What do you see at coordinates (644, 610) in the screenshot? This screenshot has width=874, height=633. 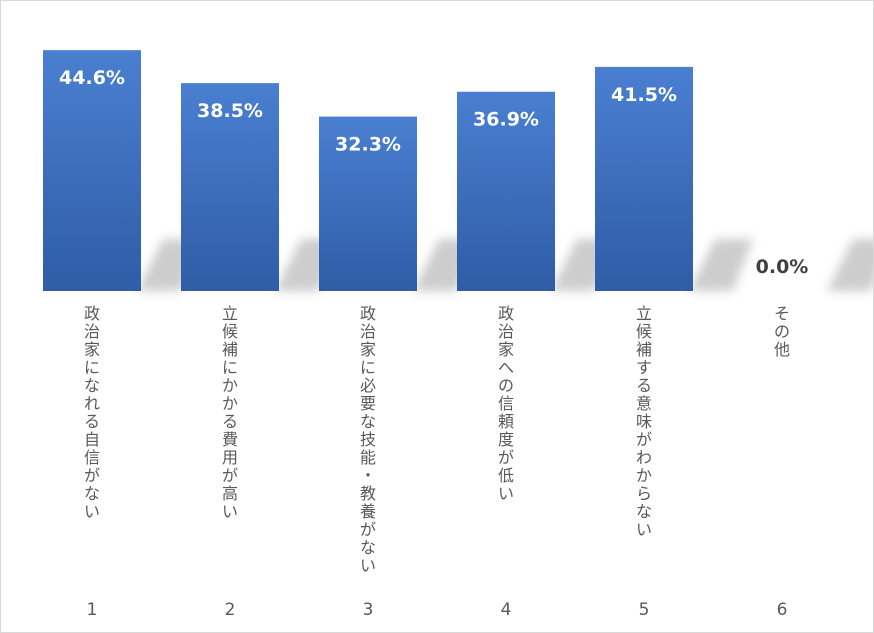 I see `category-number: 5` at bounding box center [644, 610].